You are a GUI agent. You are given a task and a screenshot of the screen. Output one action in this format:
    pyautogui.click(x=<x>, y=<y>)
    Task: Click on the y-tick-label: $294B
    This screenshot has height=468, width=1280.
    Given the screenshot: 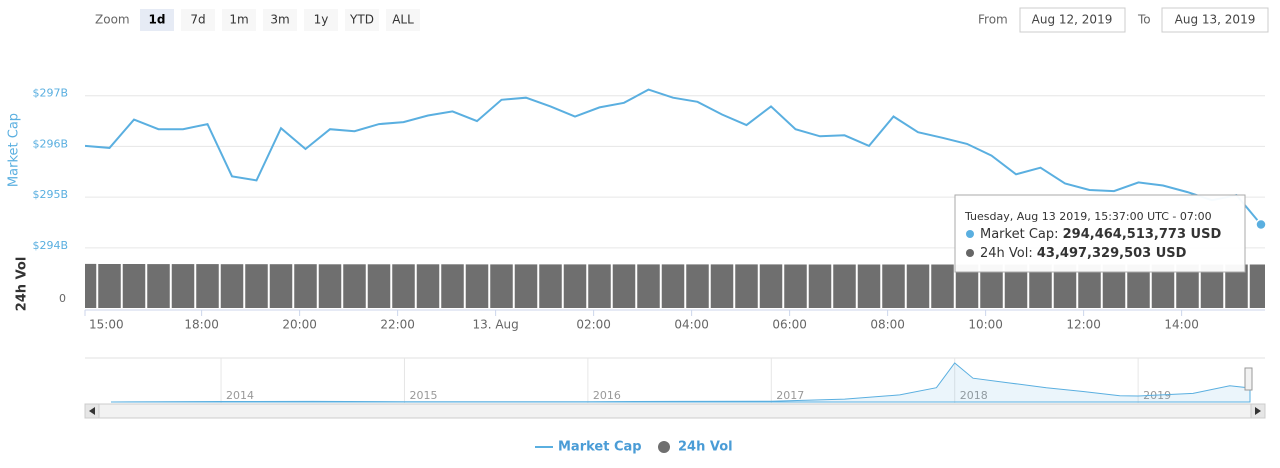 What is the action you would take?
    pyautogui.click(x=50, y=245)
    